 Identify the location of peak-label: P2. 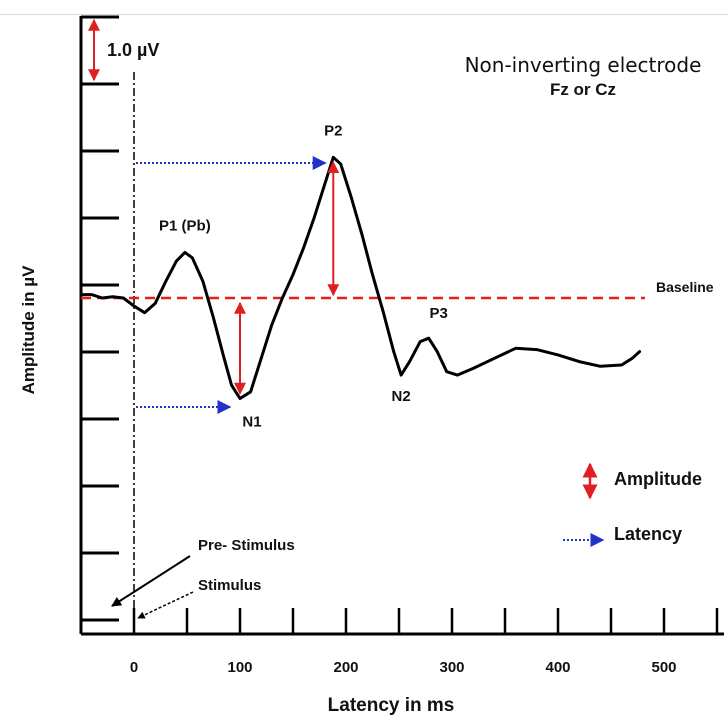
(333, 130).